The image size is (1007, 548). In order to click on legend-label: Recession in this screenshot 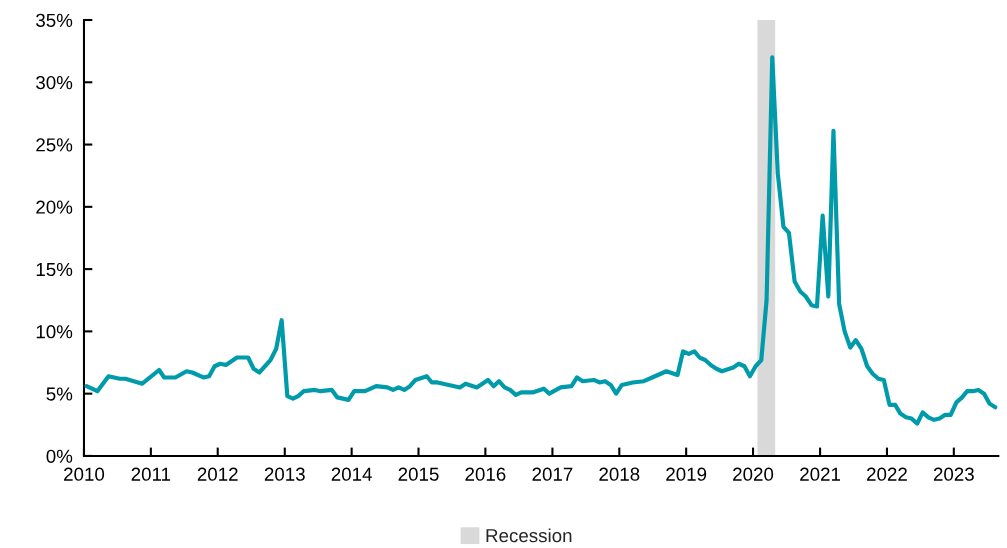, I will do `click(529, 535)`.